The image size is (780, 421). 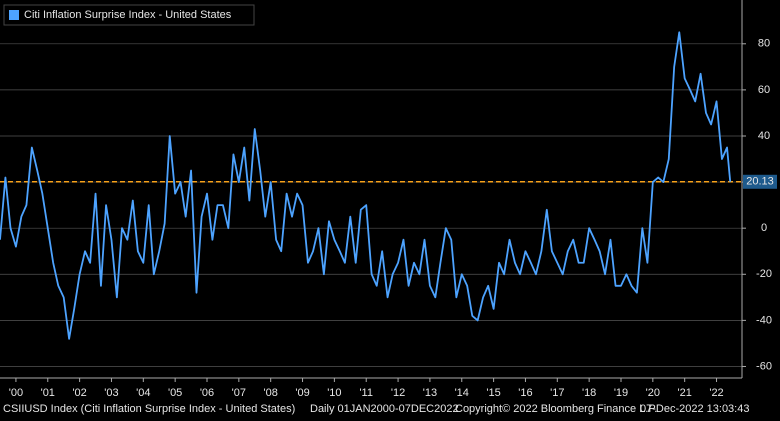 What do you see at coordinates (716, 393) in the screenshot?
I see `x-tick-label: '22` at bounding box center [716, 393].